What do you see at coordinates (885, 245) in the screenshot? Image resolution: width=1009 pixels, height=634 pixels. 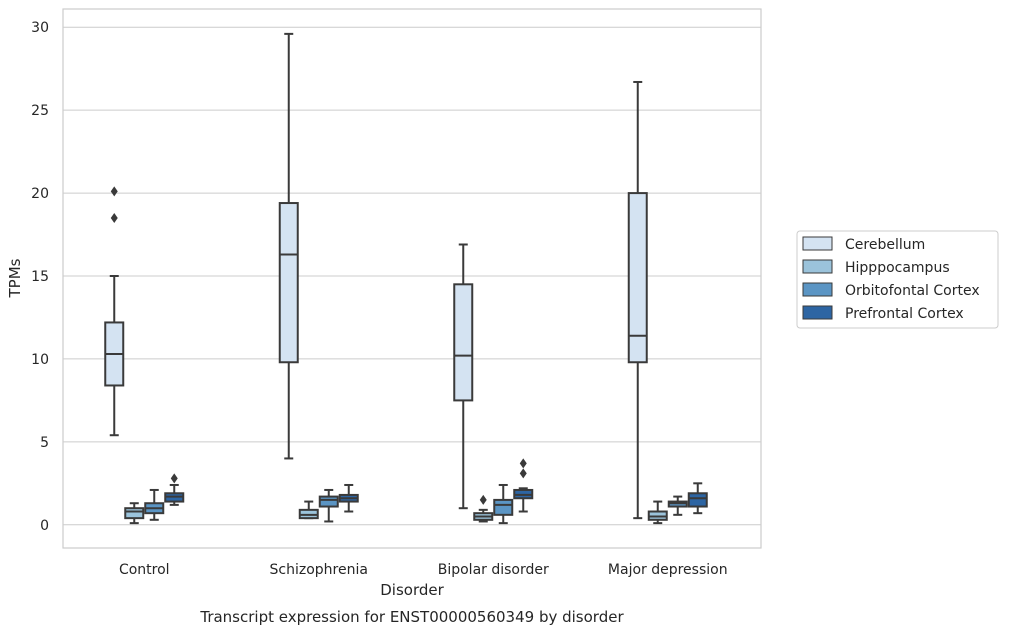 I see `legend-label: Cerebellum` at bounding box center [885, 245].